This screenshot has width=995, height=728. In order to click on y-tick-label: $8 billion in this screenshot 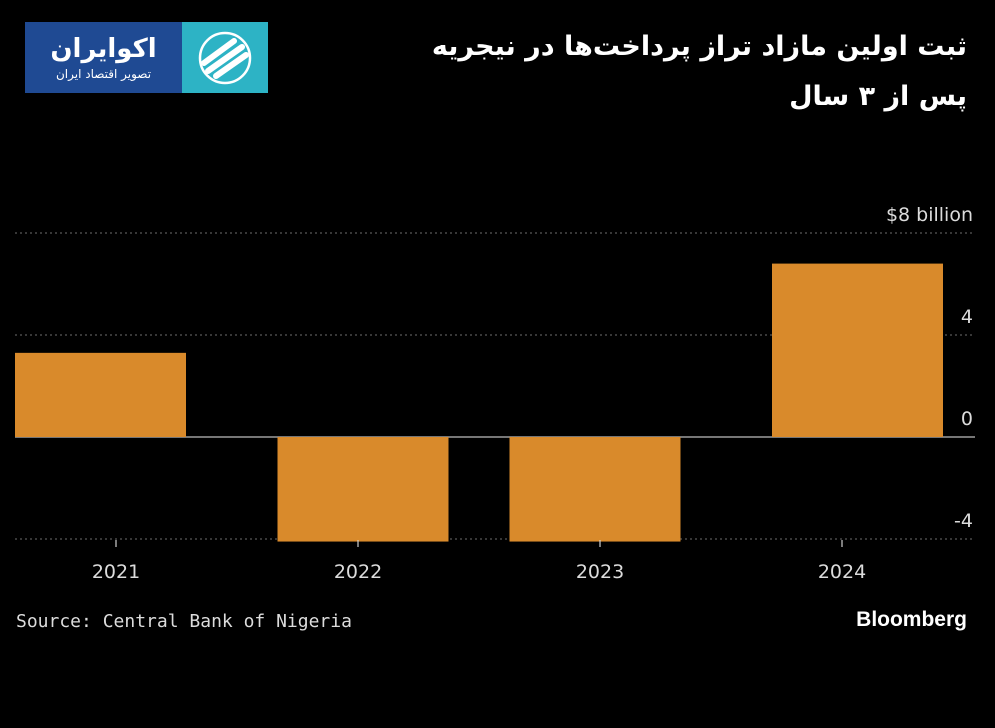, I will do `click(929, 215)`.